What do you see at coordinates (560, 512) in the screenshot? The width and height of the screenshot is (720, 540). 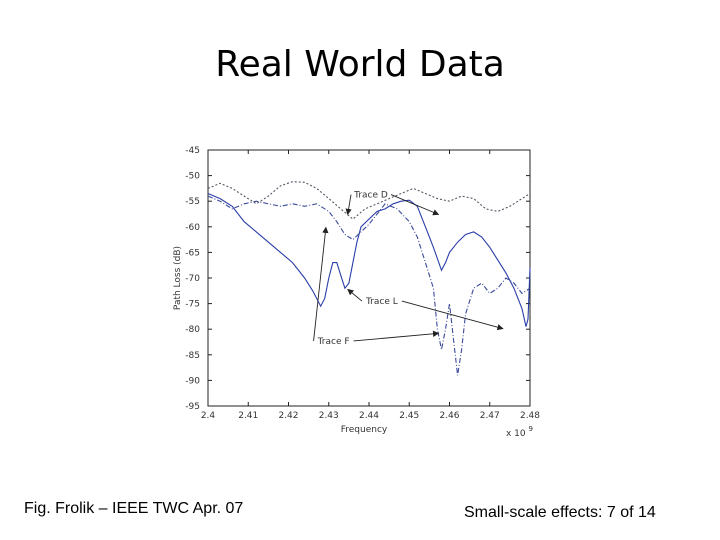 I see `slide-progress: Small-scale effects: 7 of 14` at bounding box center [560, 512].